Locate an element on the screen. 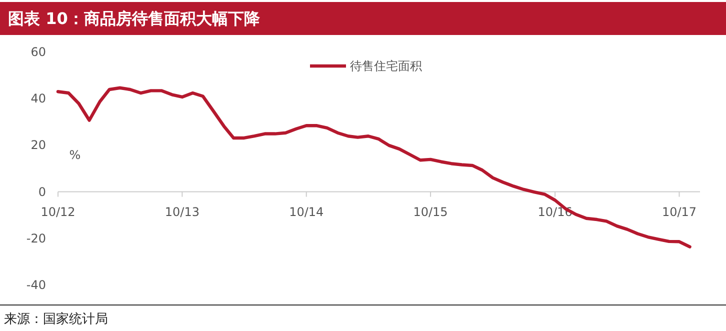 The width and height of the screenshot is (726, 331). legend-label: 待售住宅面积 is located at coordinates (386, 66).